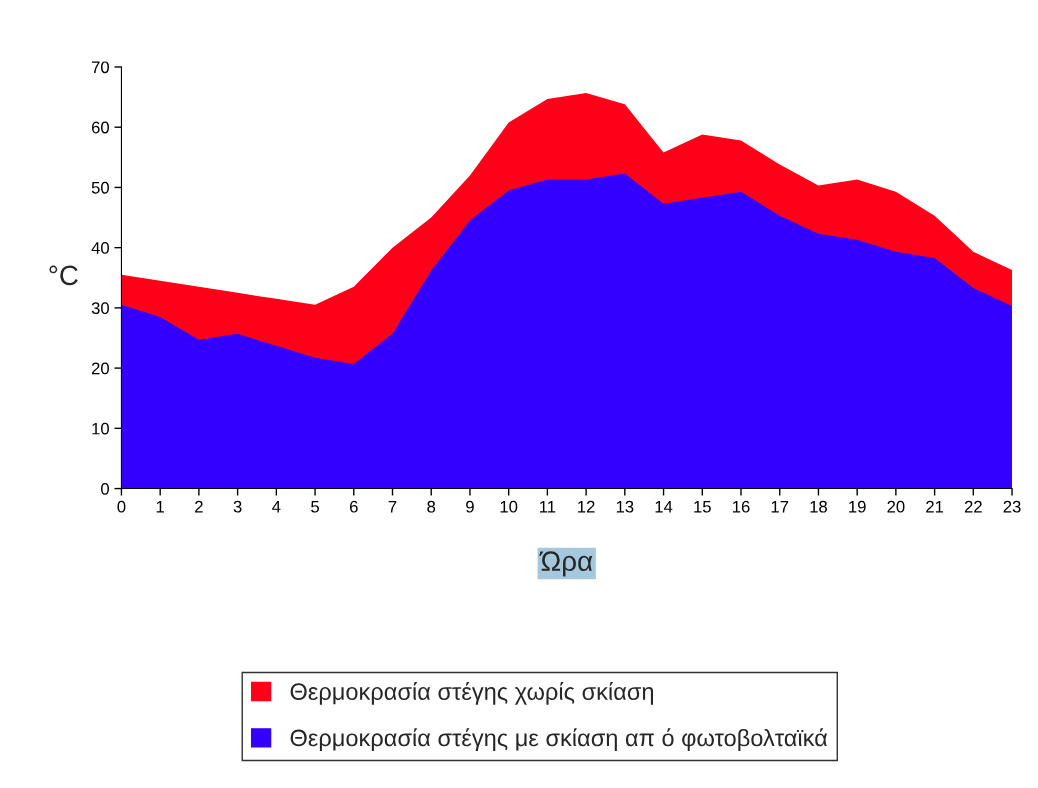 Image resolution: width=1038 pixels, height=788 pixels. Describe the element at coordinates (100, 308) in the screenshot. I see `y-tick-label: 30` at that location.